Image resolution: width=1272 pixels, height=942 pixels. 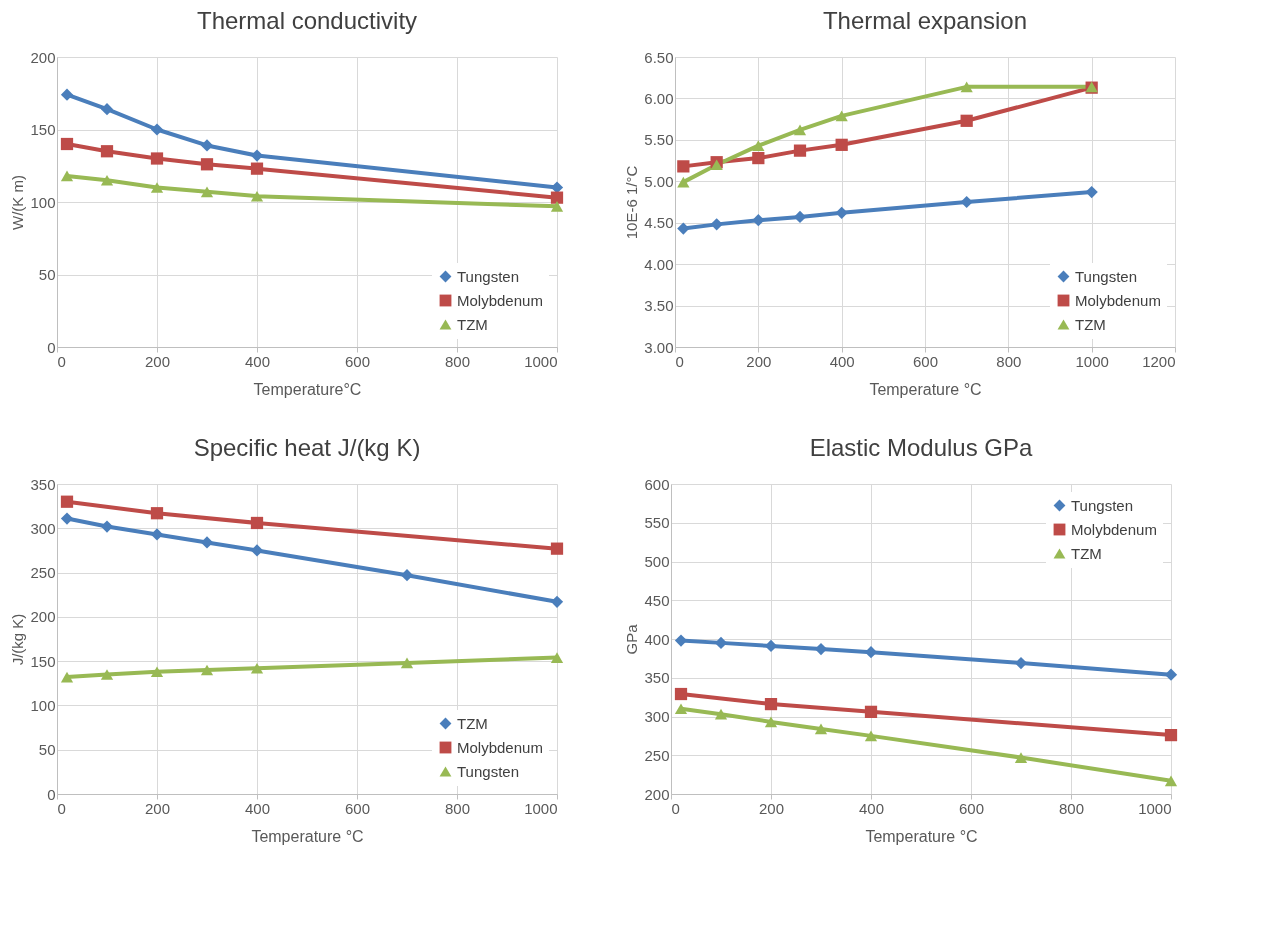 What do you see at coordinates (659, 140) in the screenshot?
I see `y-tick-label: 5.50` at bounding box center [659, 140].